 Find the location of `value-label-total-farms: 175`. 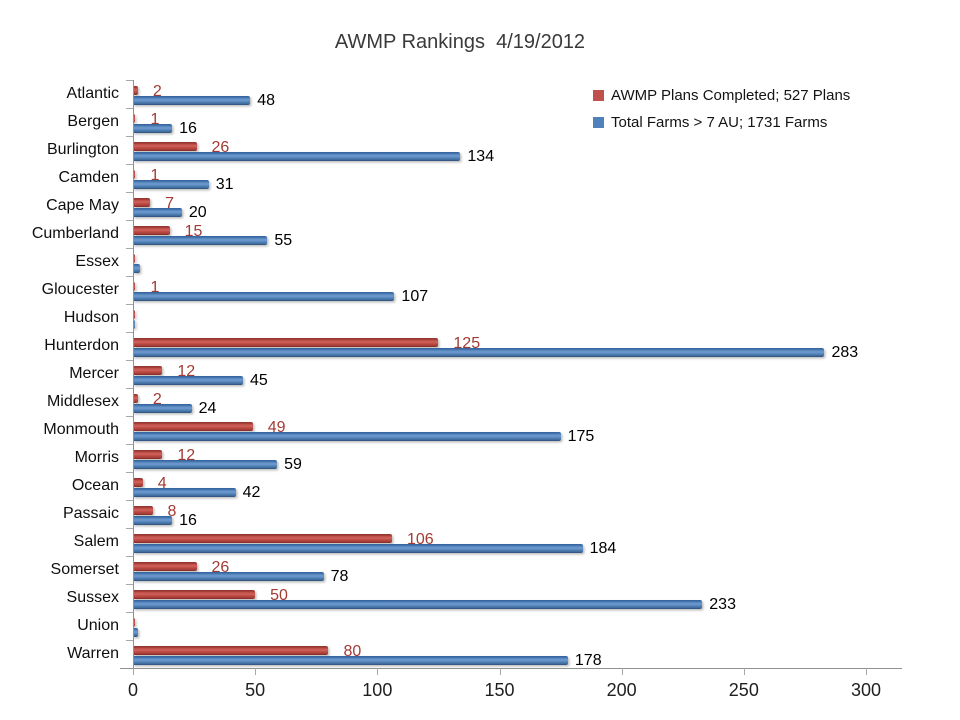

value-label-total-farms: 175 is located at coordinates (581, 436).